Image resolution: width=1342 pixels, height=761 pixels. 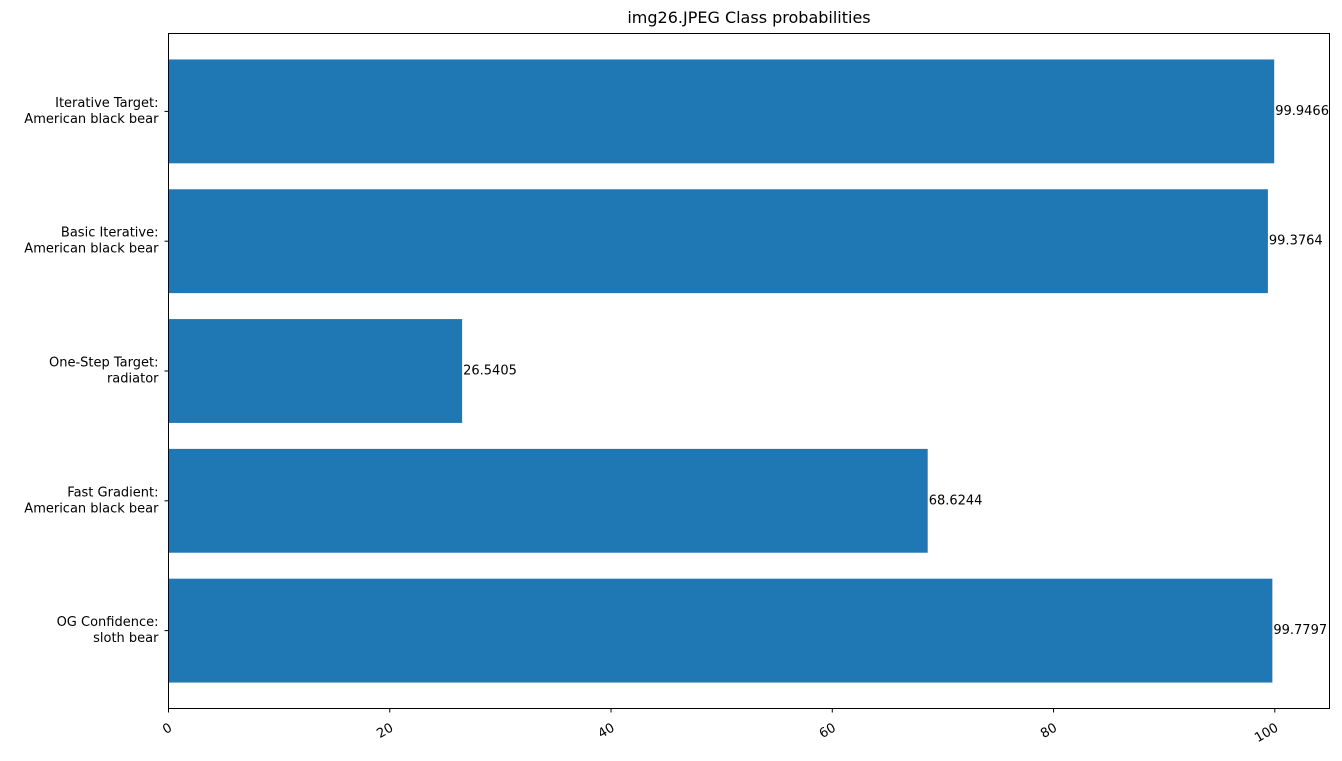 What do you see at coordinates (828, 731) in the screenshot?
I see `x-tick-label: 60` at bounding box center [828, 731].